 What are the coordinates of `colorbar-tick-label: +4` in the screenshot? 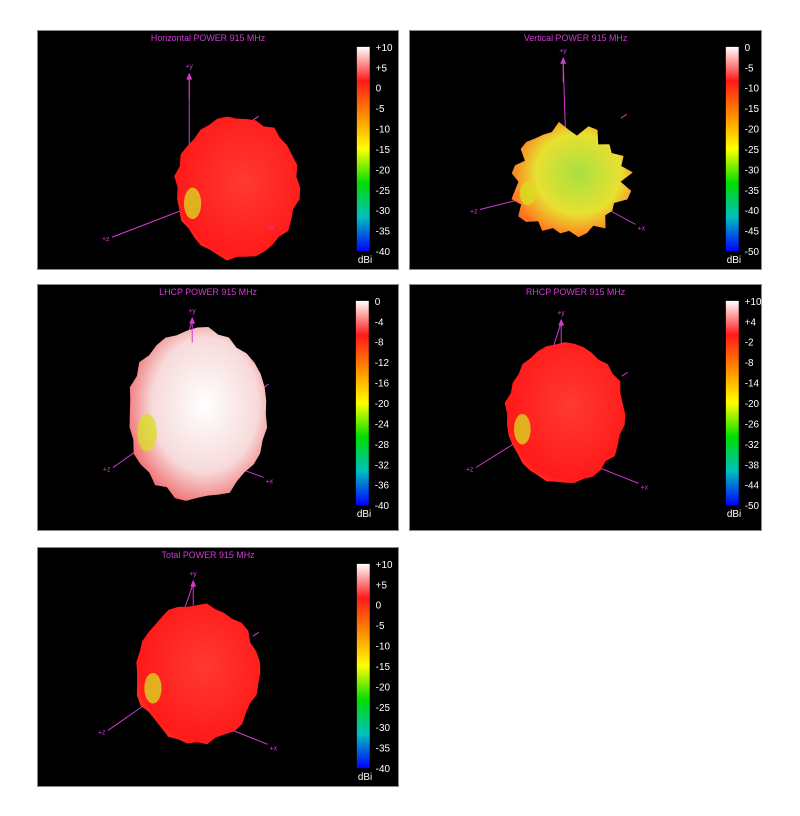 It's located at (751, 322).